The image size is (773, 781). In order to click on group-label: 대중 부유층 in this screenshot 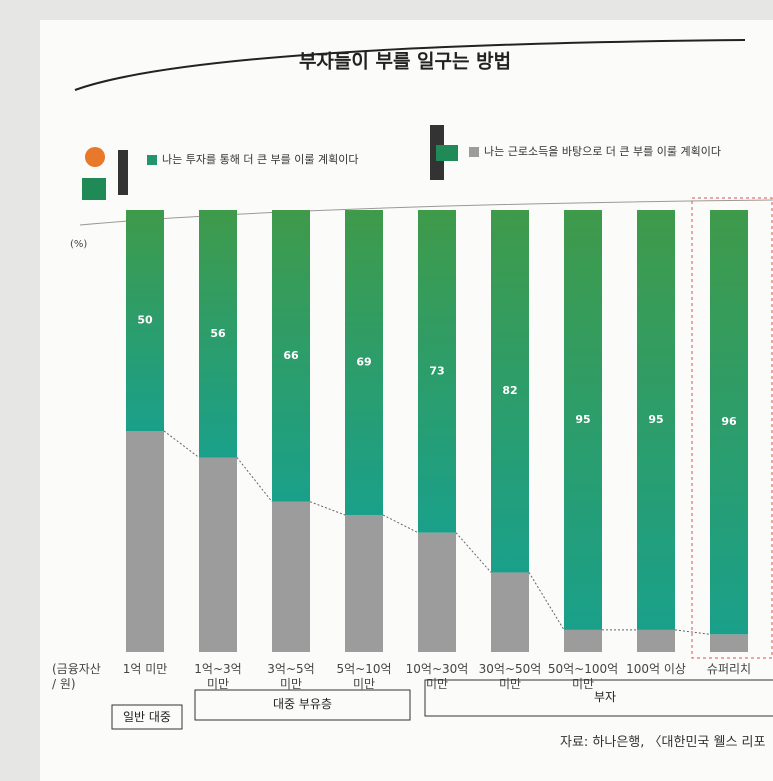, I will do `click(302, 704)`.